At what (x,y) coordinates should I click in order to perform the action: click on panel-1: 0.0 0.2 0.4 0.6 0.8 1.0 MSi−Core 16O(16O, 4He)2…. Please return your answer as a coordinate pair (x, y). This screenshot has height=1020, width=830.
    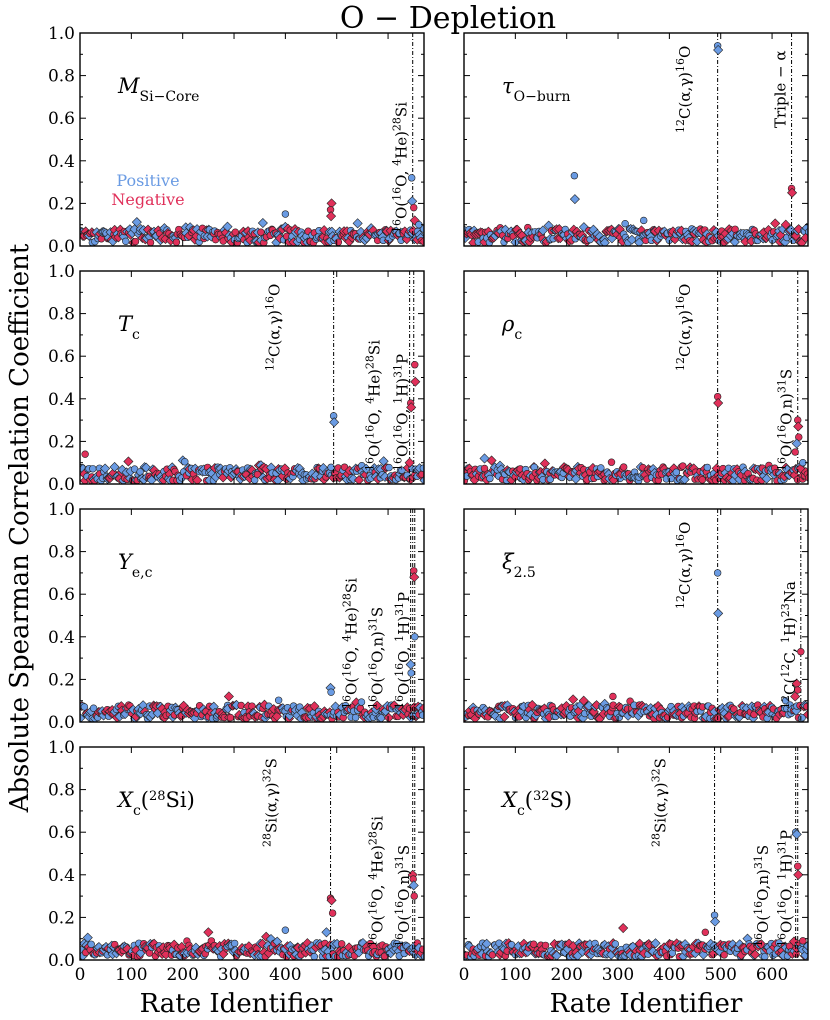
    Looking at the image, I should click on (236, 140).